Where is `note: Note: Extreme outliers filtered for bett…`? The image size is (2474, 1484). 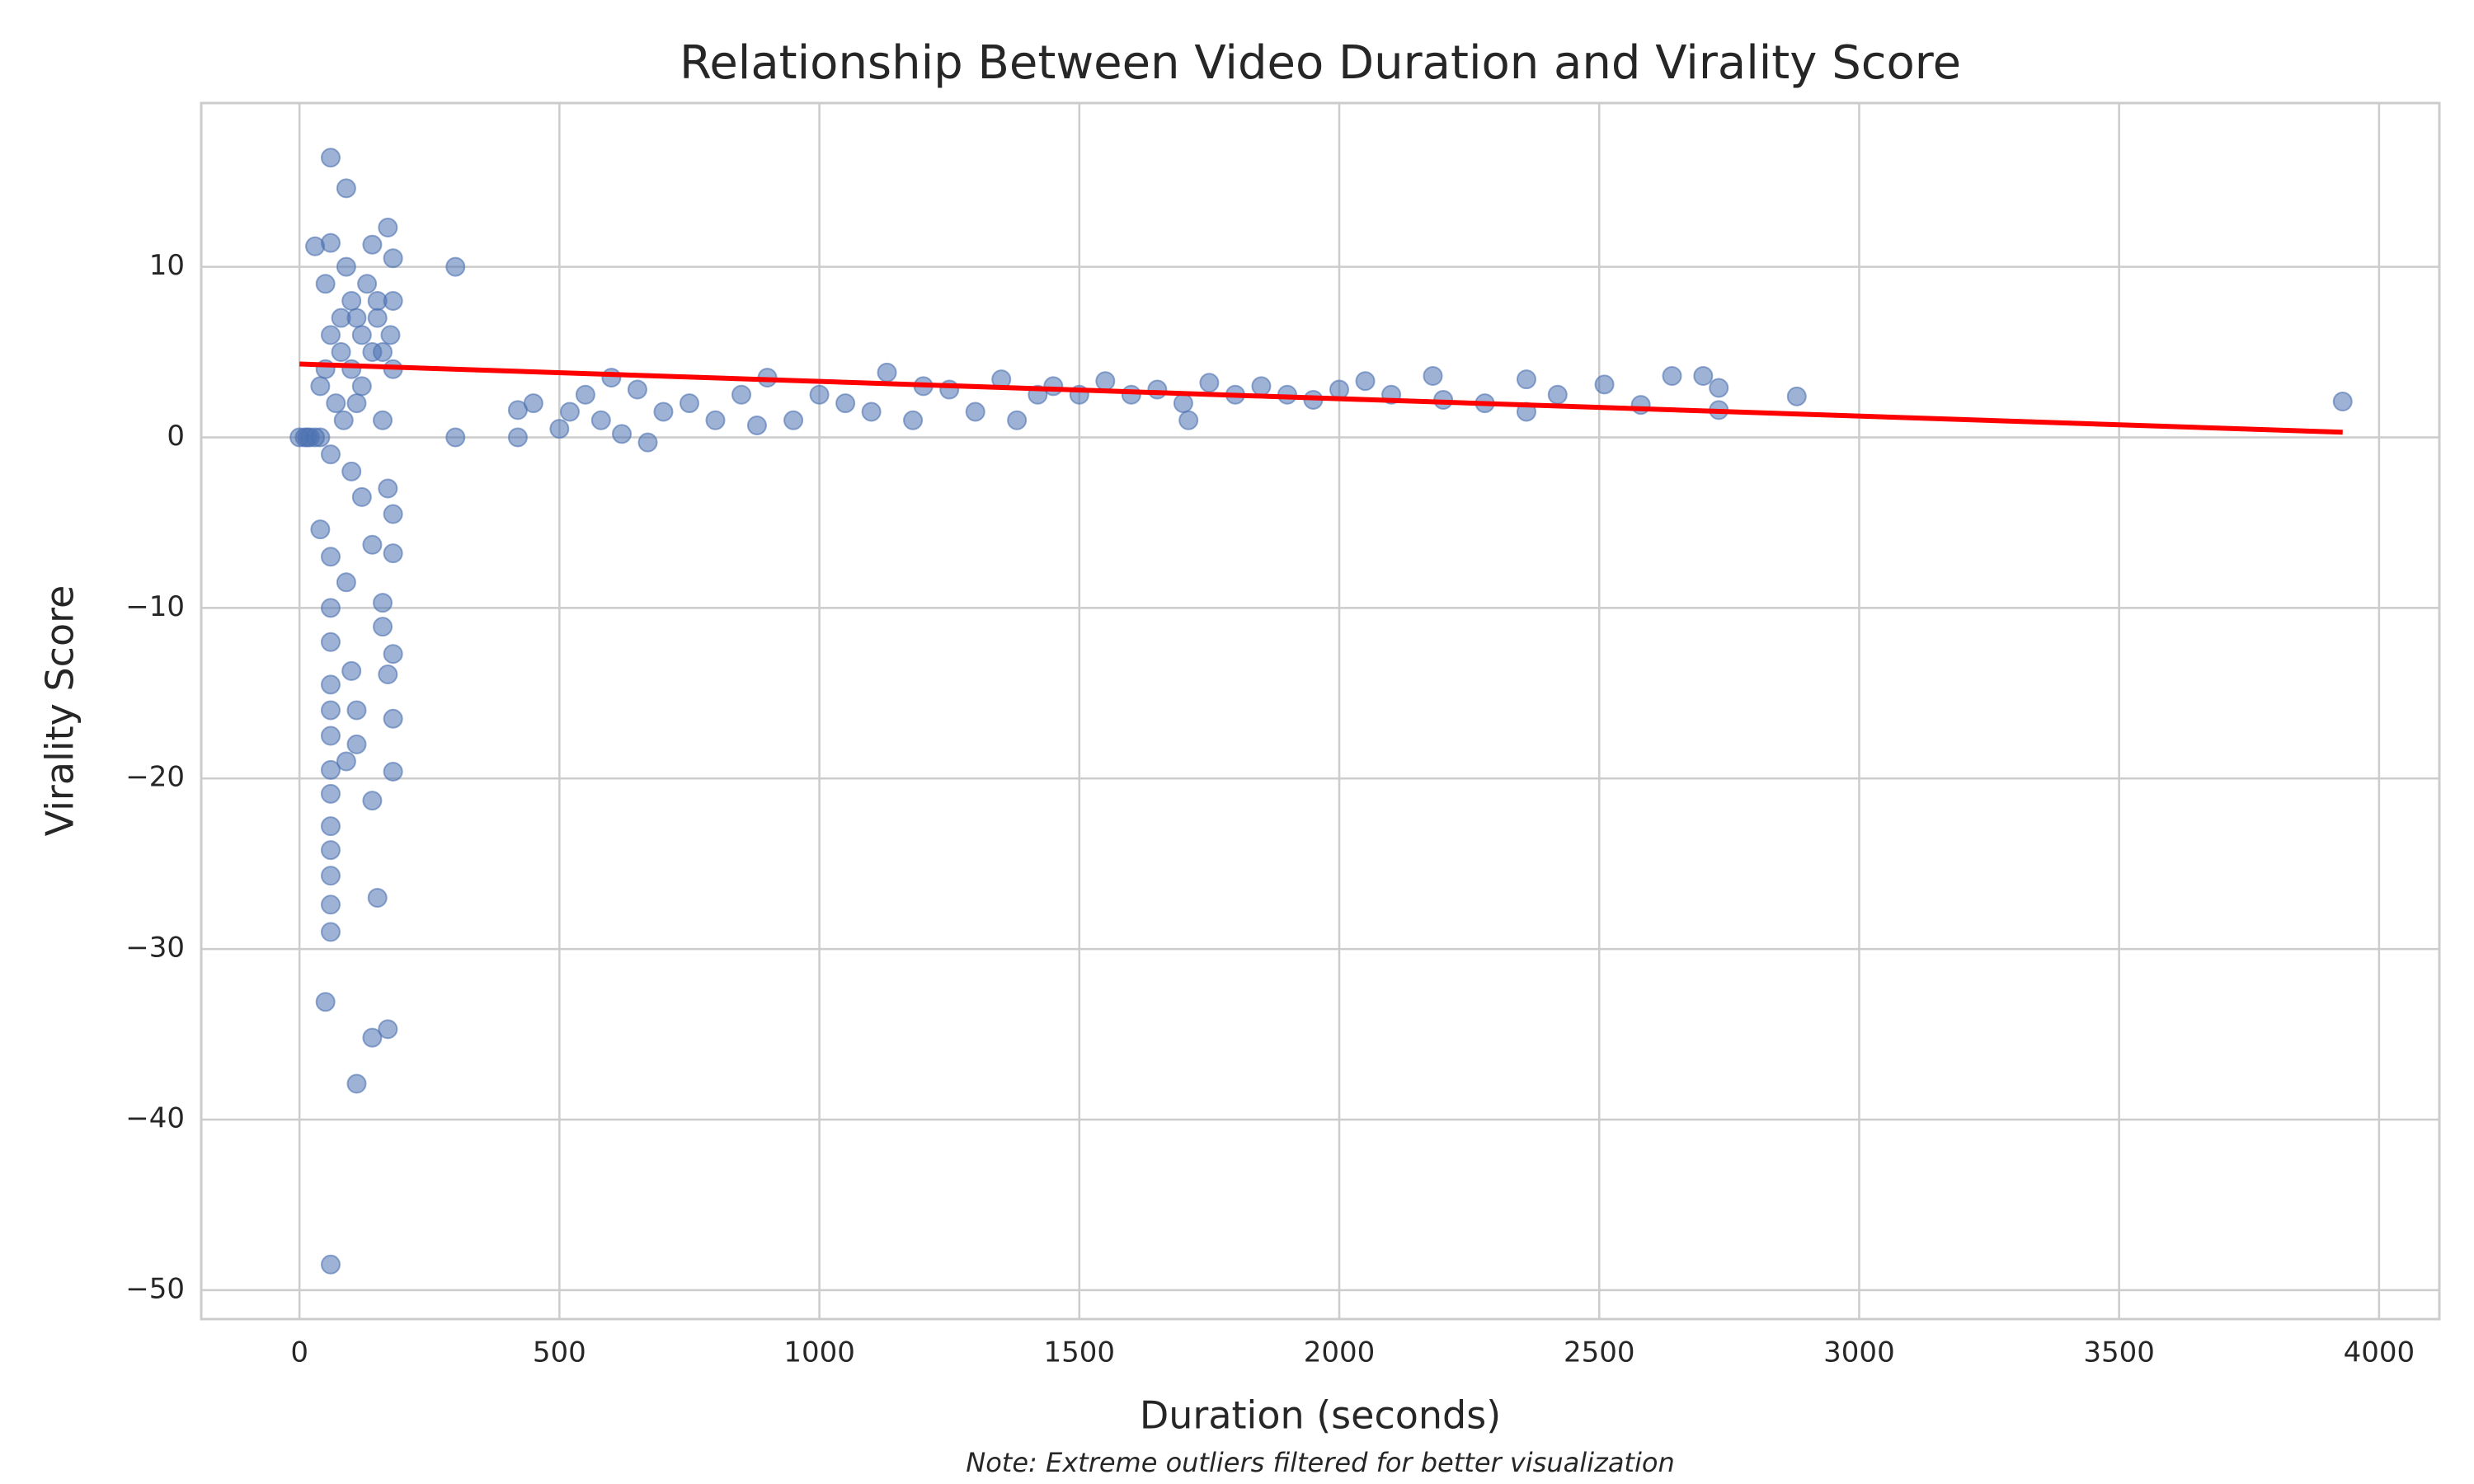
note: Note: Extreme outliers filtered for bett… is located at coordinates (1320, 1462).